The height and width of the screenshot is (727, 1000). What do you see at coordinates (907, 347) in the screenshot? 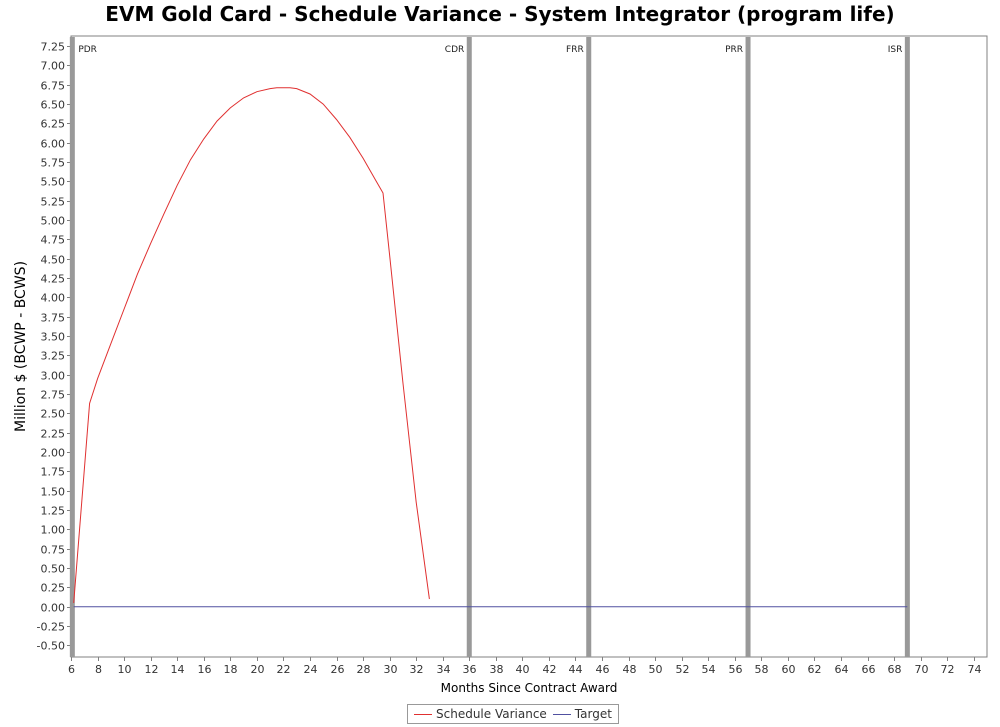
I see `milestone-bar-isr` at bounding box center [907, 347].